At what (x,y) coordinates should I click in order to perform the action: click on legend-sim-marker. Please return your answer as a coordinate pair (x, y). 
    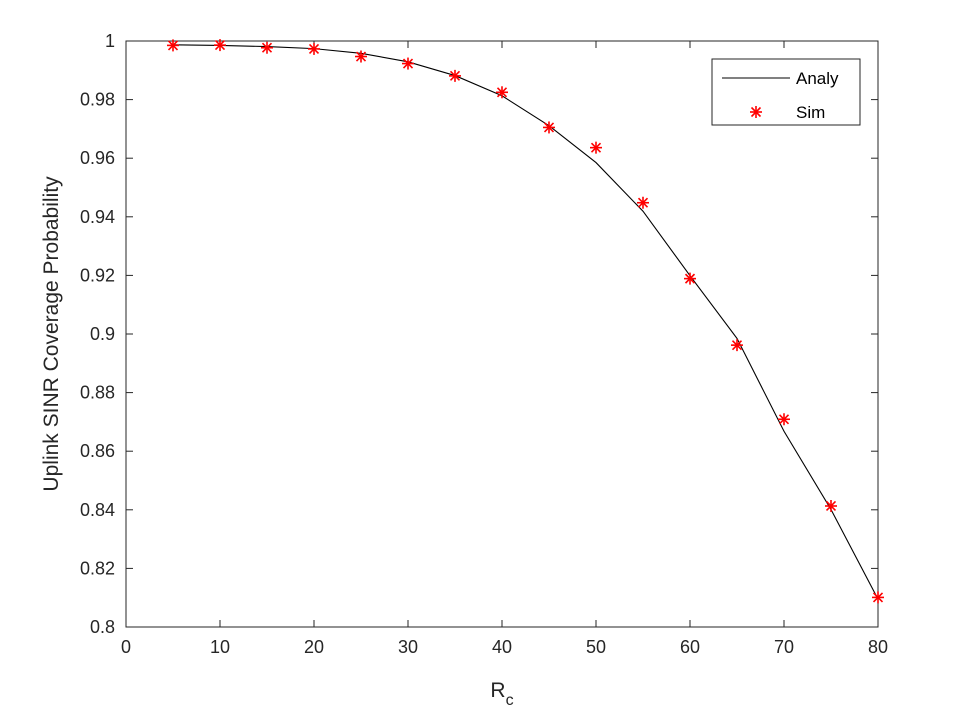
    Looking at the image, I should click on (756, 112).